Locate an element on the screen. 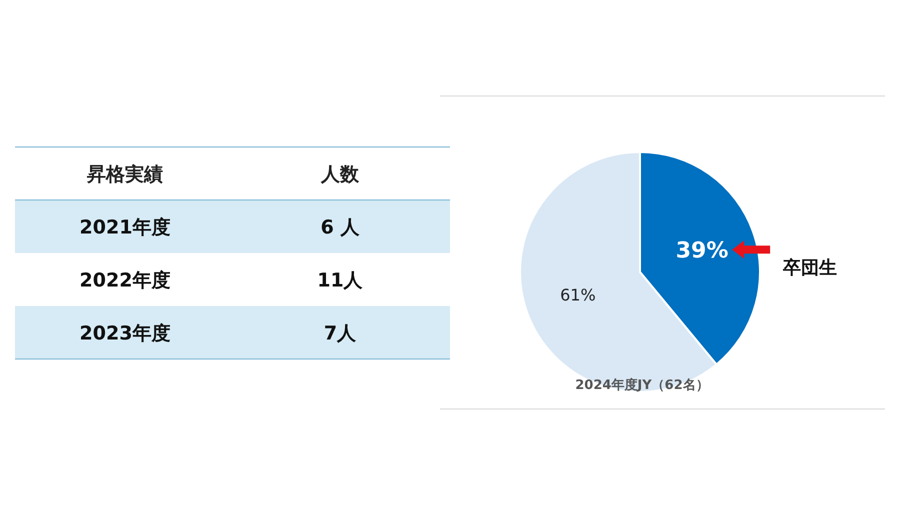 This screenshot has width=900, height=506. category-label: 2023年度 is located at coordinates (125, 333).